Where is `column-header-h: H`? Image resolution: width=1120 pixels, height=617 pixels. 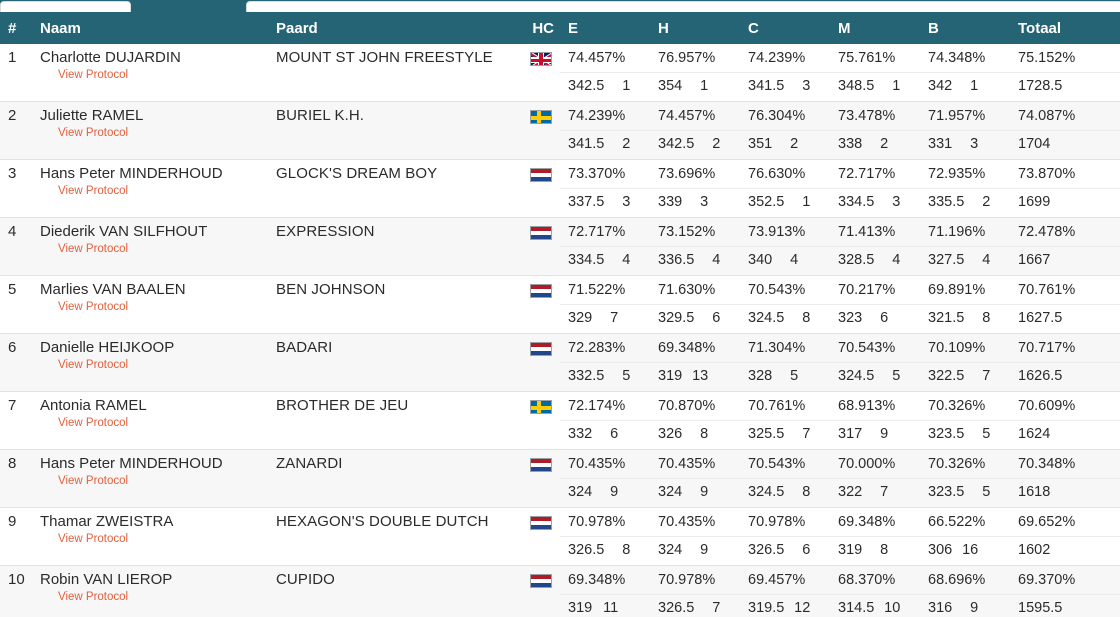 column-header-h: H is located at coordinates (695, 28).